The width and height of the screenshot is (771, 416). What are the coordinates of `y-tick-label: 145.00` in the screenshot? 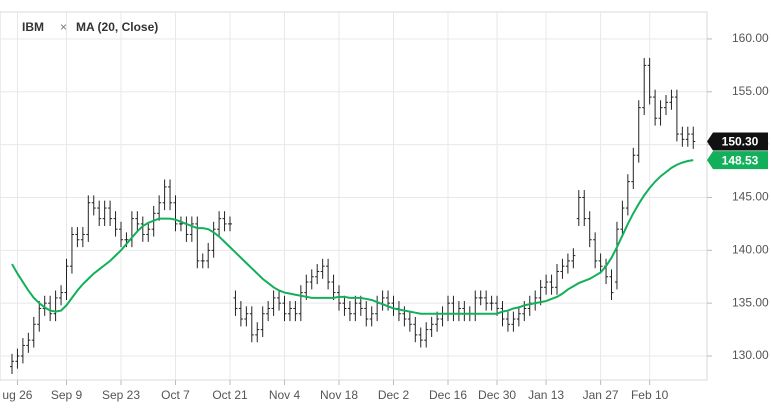 It's located at (750, 197).